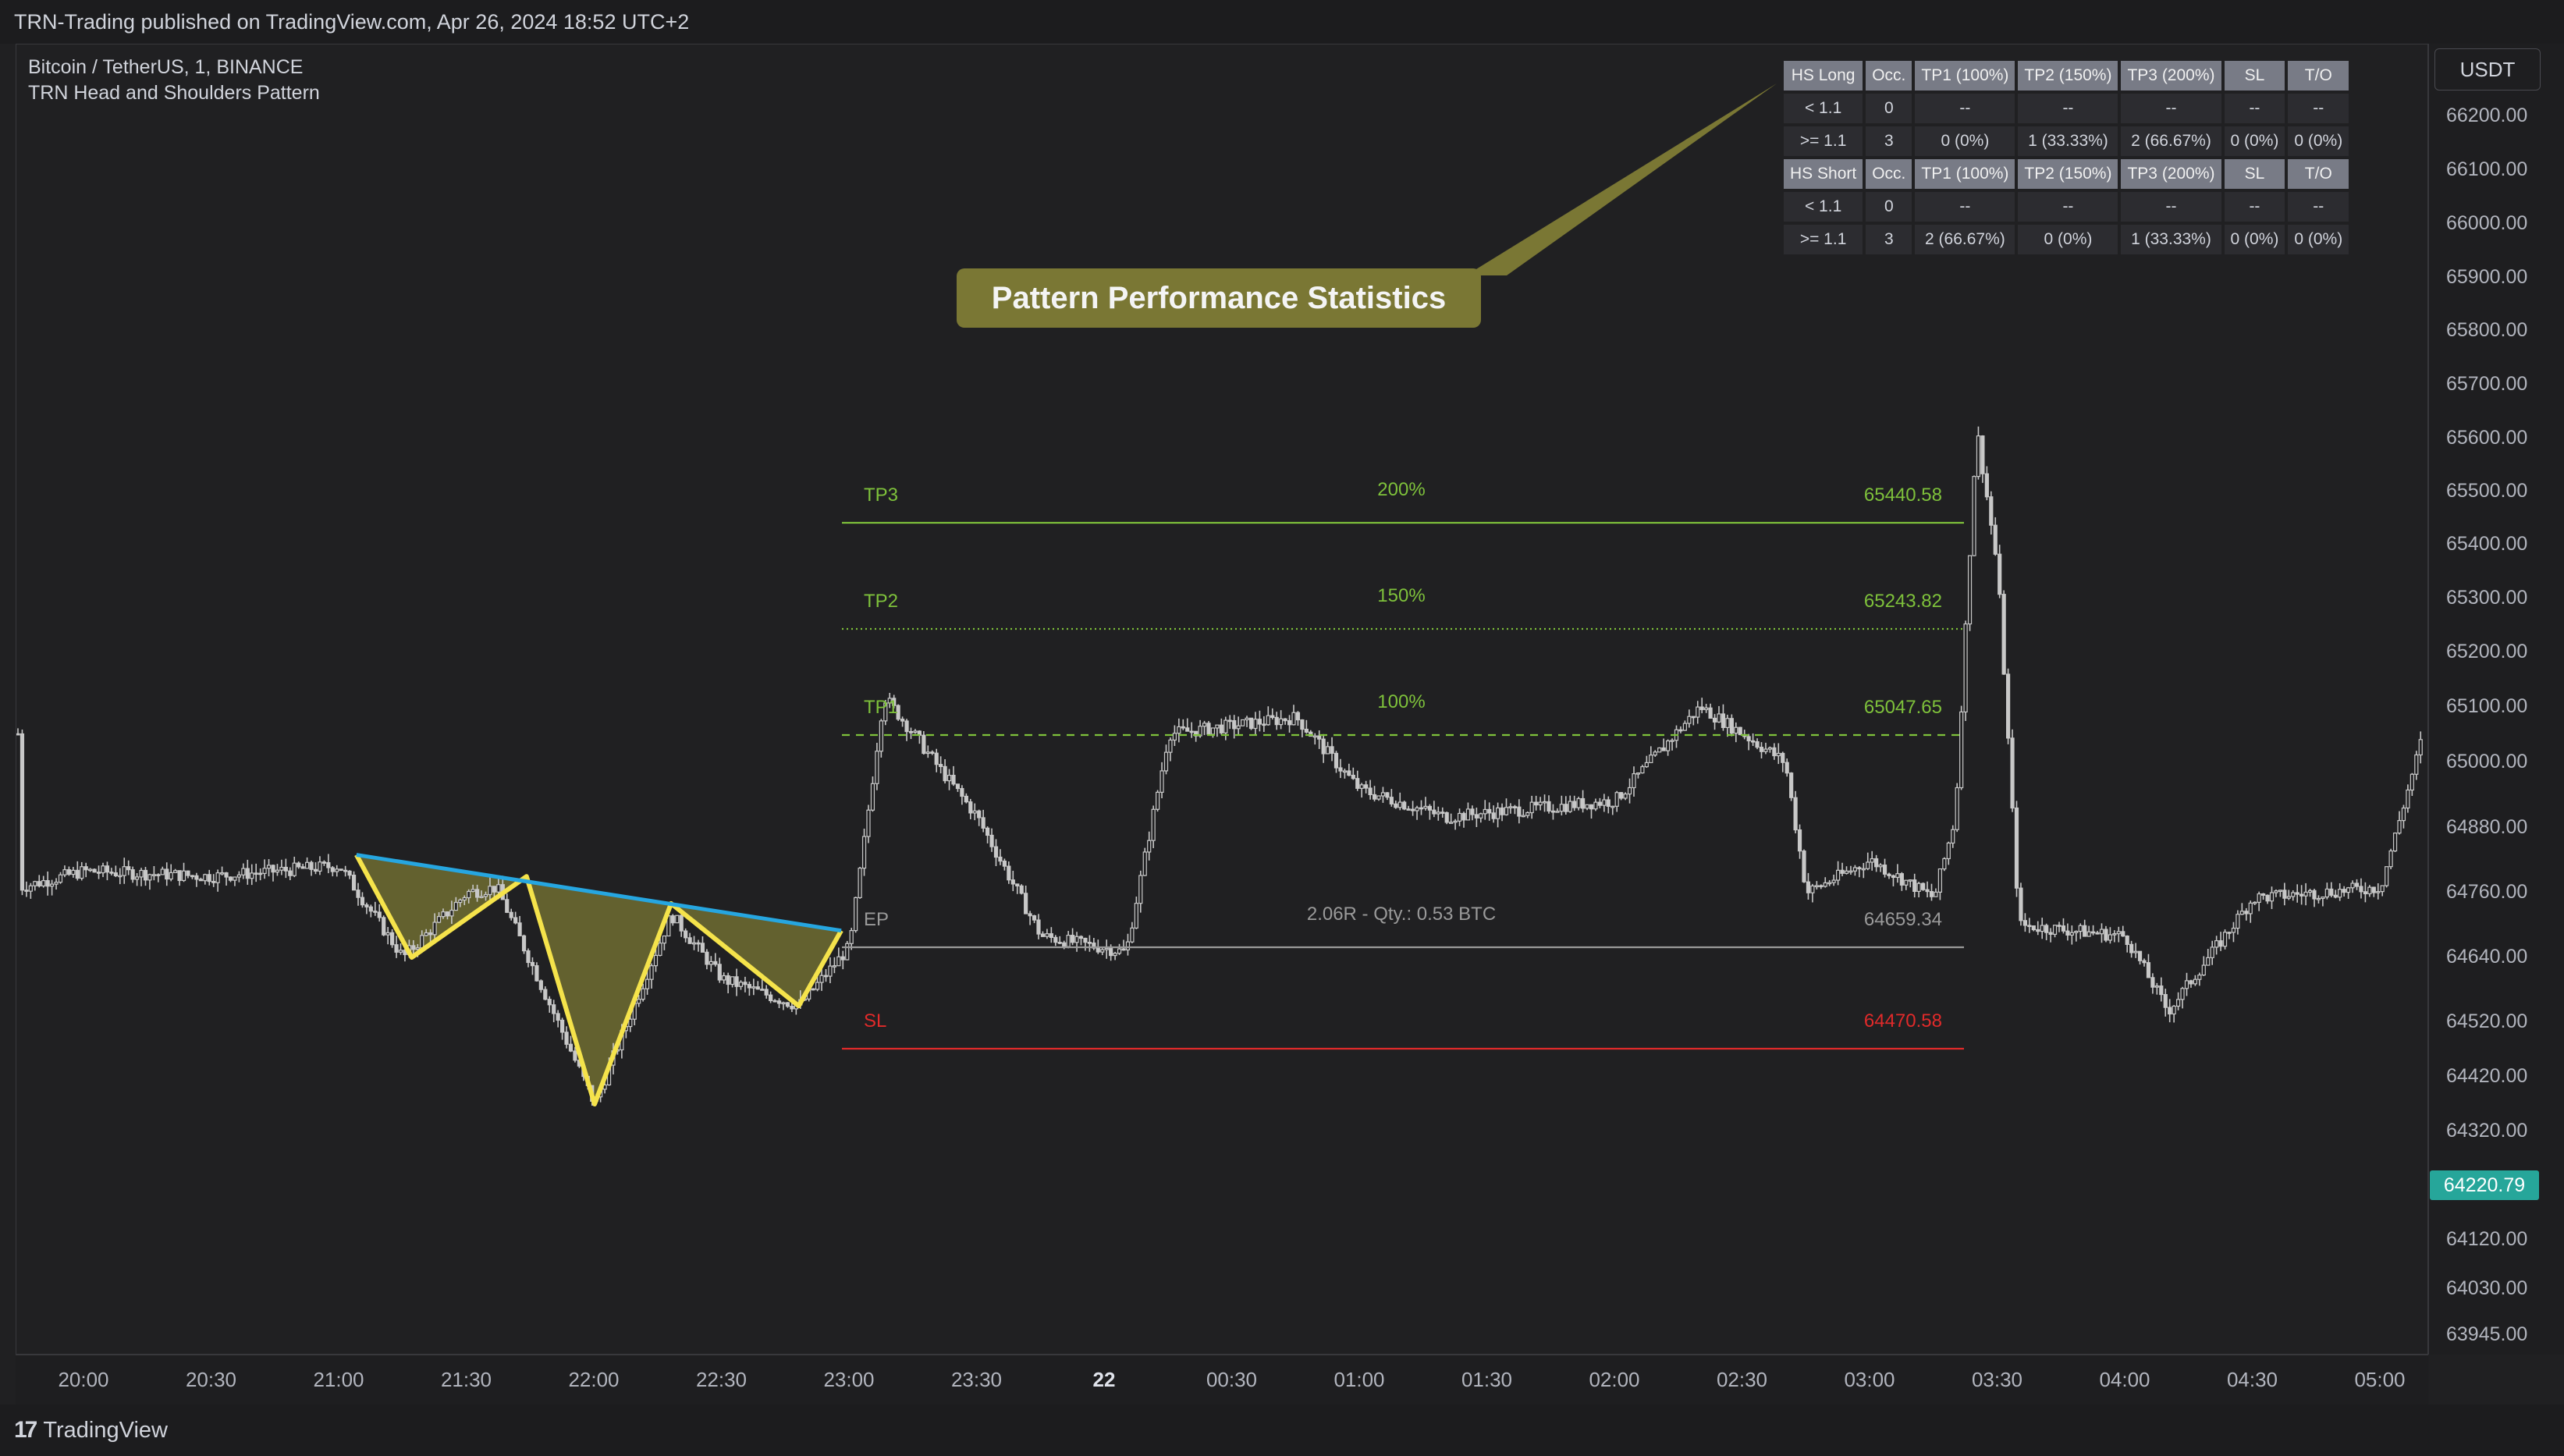 The image size is (2564, 1456). Describe the element at coordinates (881, 495) in the screenshot. I see `level-label-tp3: TP3` at that location.